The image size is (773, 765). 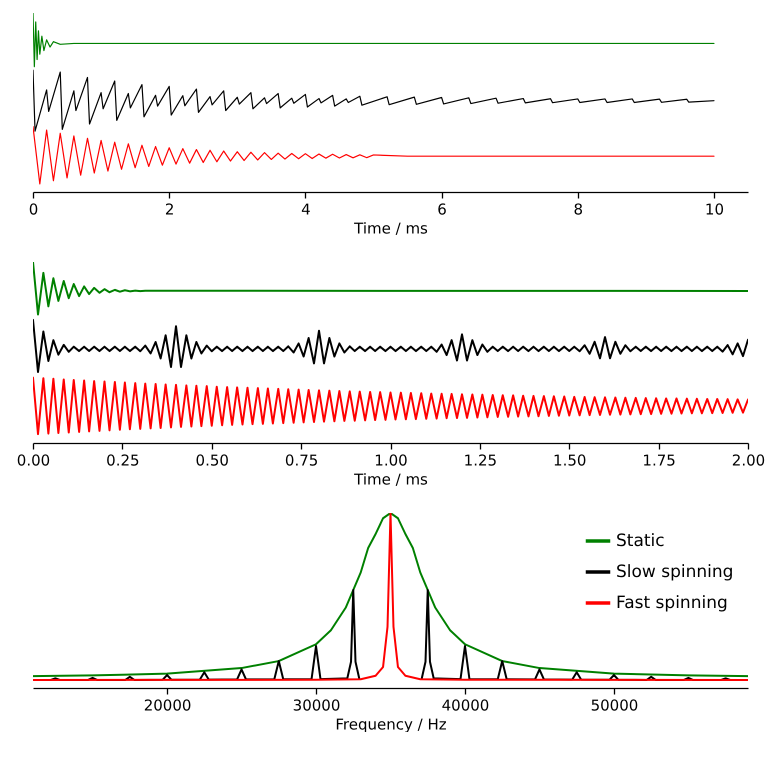 I want to click on x-tick-label: 20000, so click(x=168, y=705).